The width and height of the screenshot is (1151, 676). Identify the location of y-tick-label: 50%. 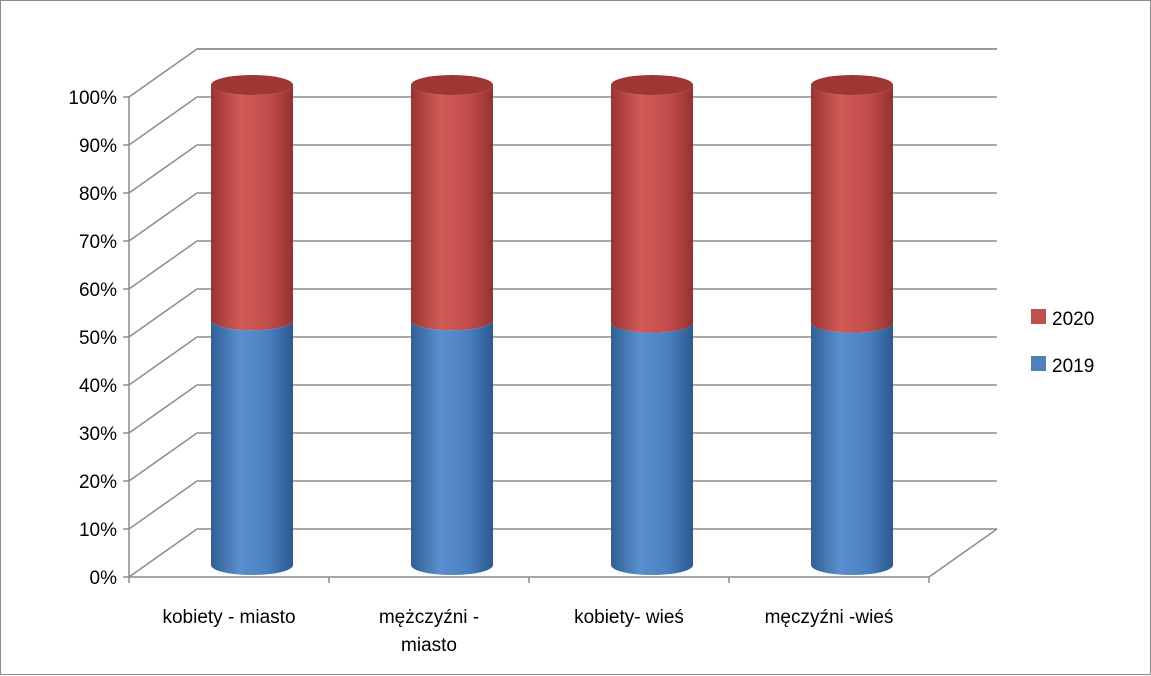
(98, 338).